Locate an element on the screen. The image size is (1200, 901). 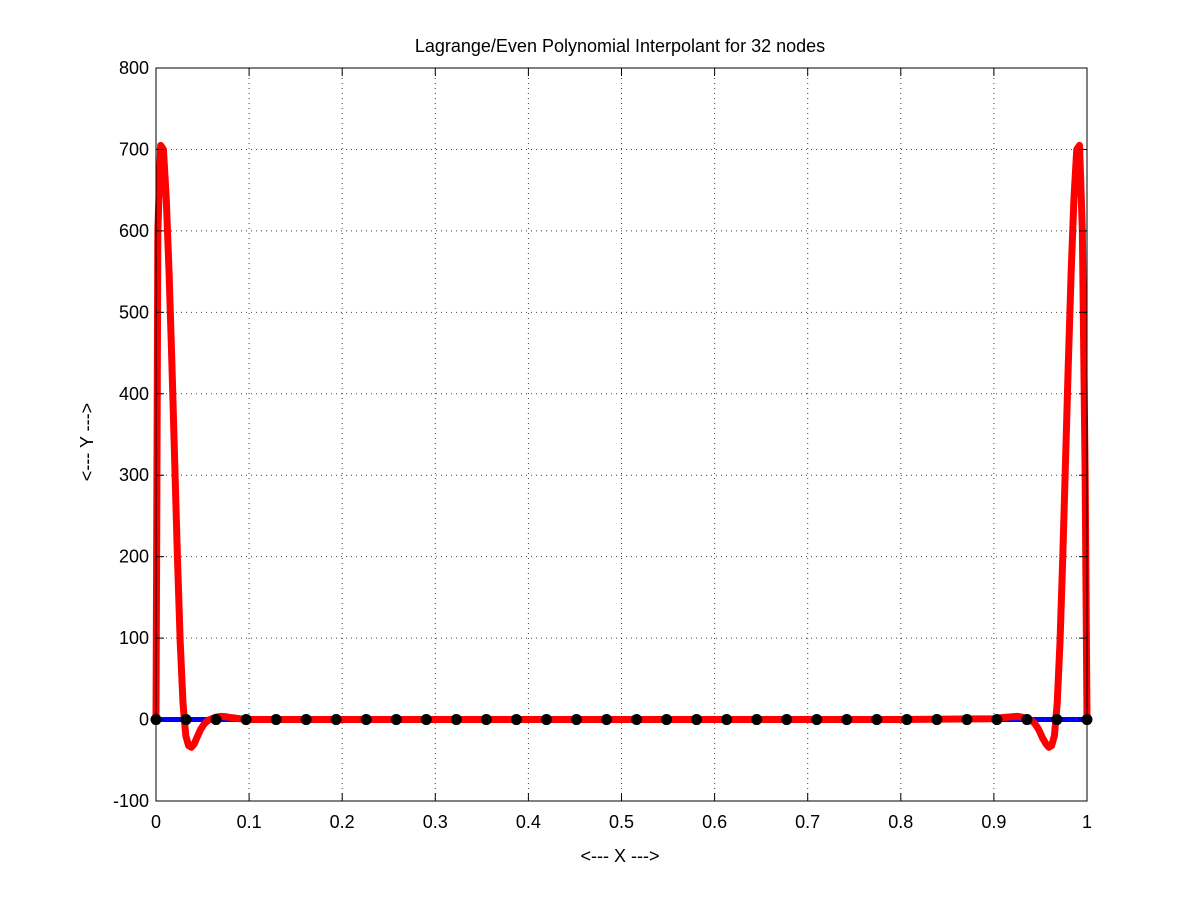
y-tick-label: 0 is located at coordinates (144, 720).